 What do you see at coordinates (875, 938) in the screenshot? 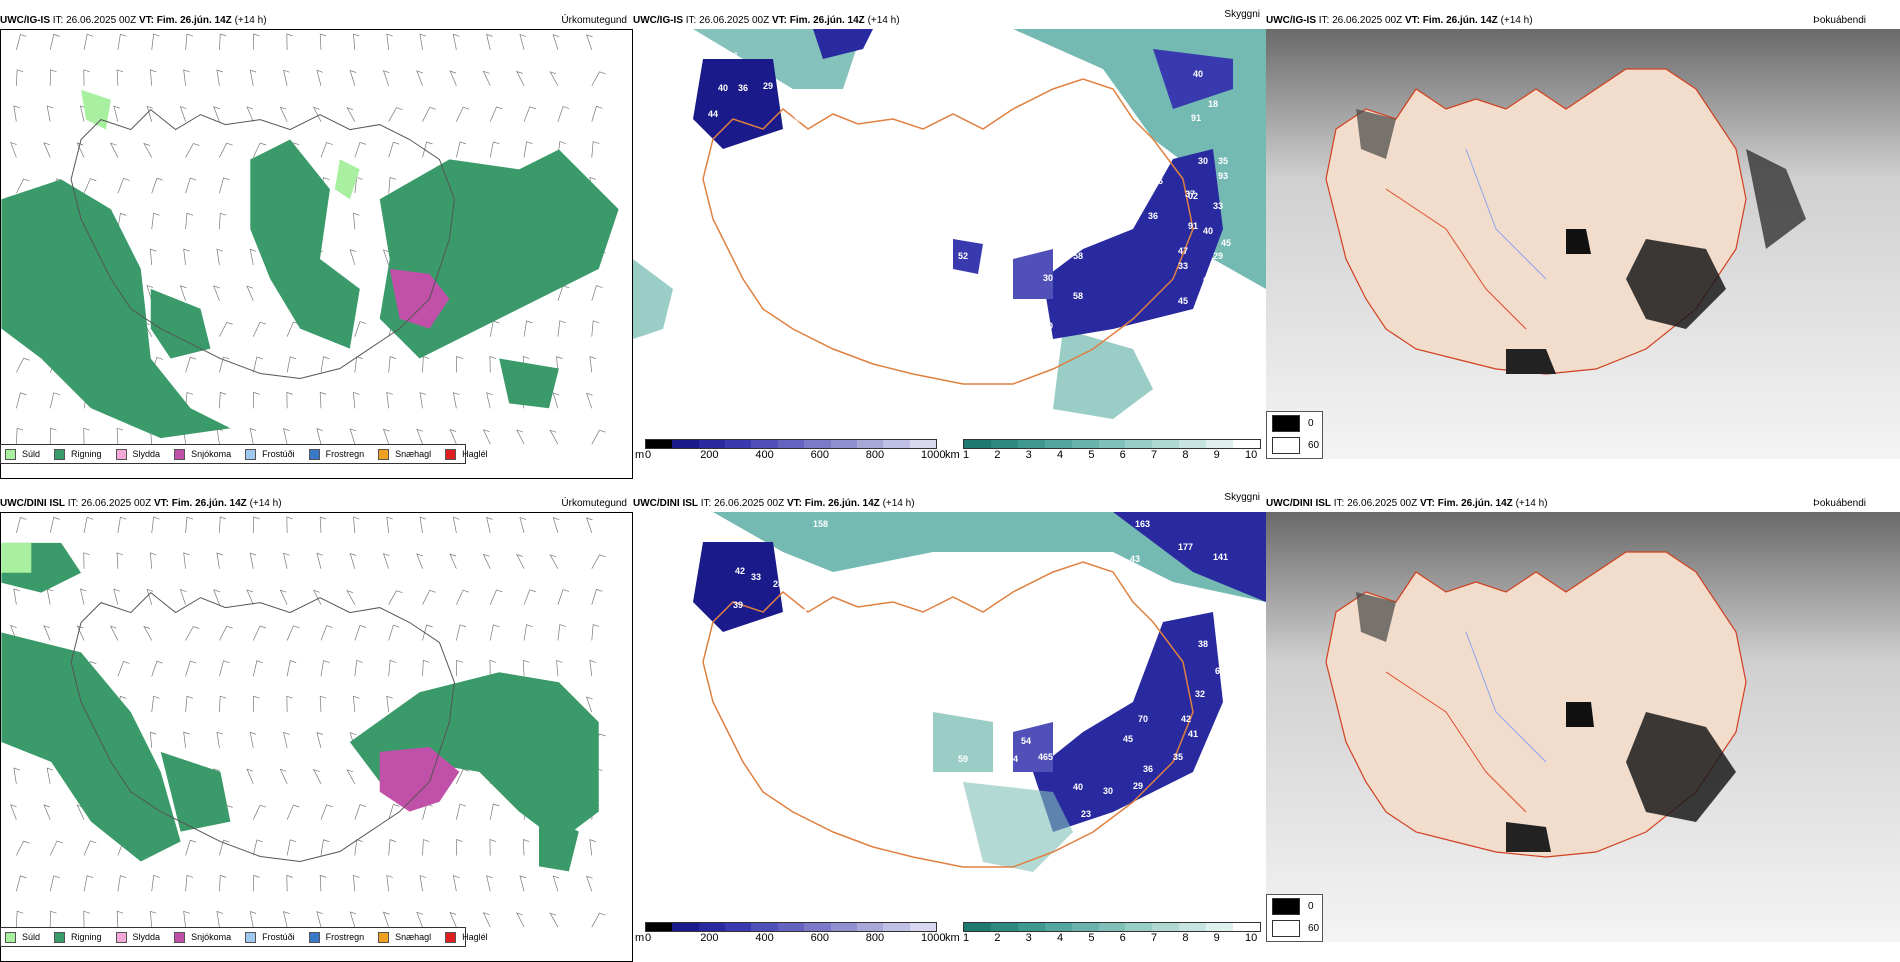
I see `colorbar-tick: 800` at bounding box center [875, 938].